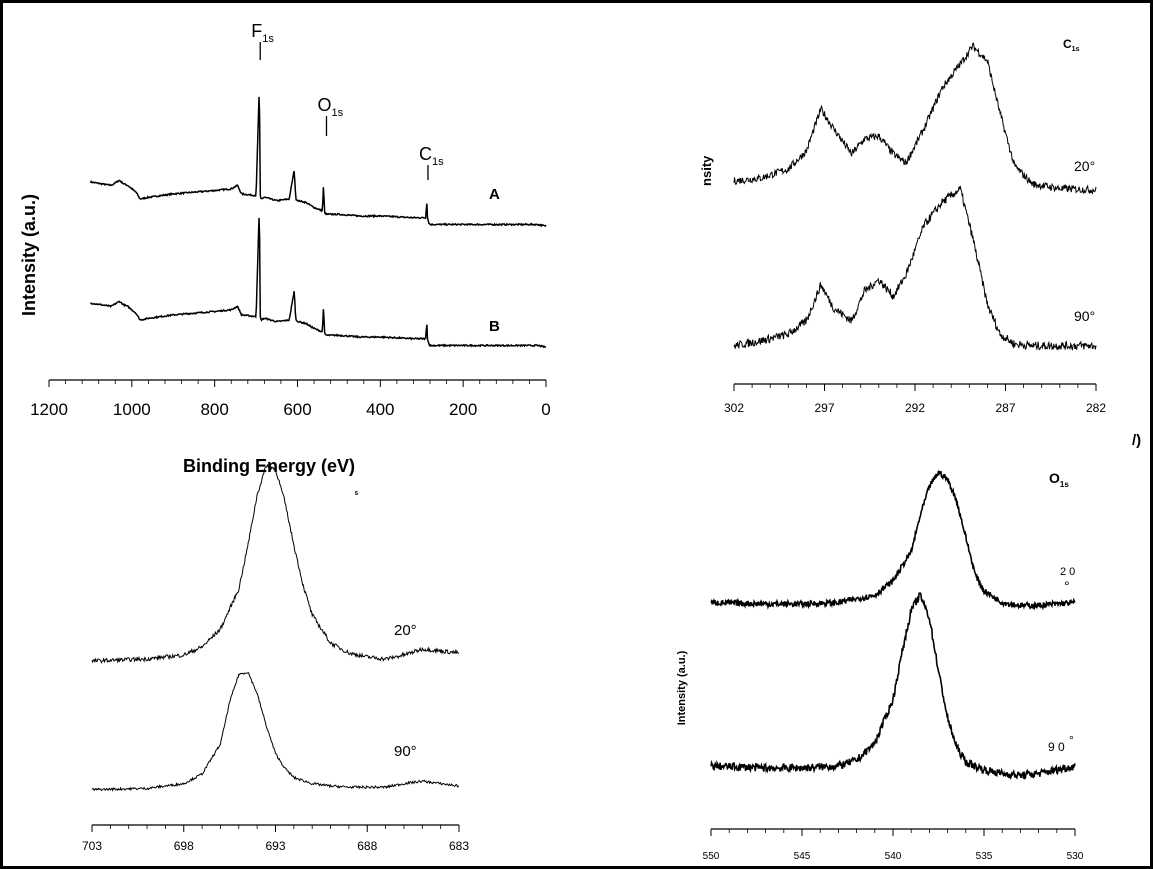 This screenshot has width=1153, height=869. What do you see at coordinates (92, 846) in the screenshot?
I see `f1s-x-axis-tick-label: 703` at bounding box center [92, 846].